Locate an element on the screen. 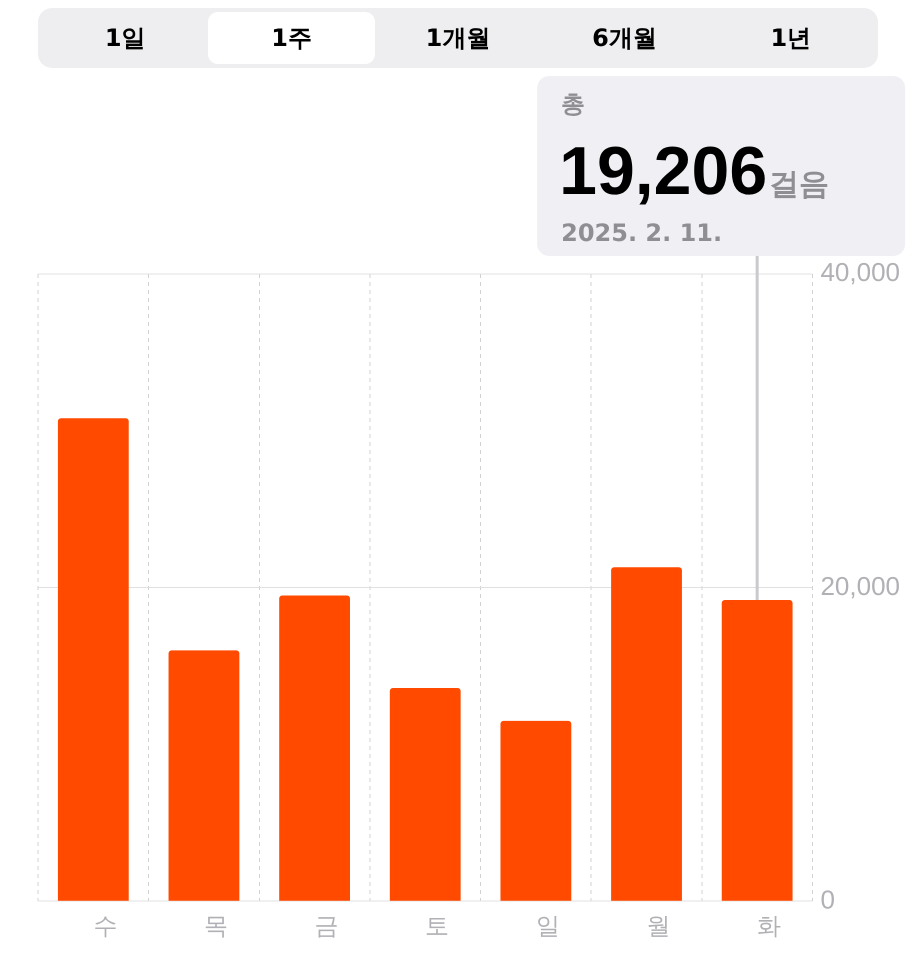 The height and width of the screenshot is (960, 917). y-tick-label: 40,000 is located at coordinates (860, 272).